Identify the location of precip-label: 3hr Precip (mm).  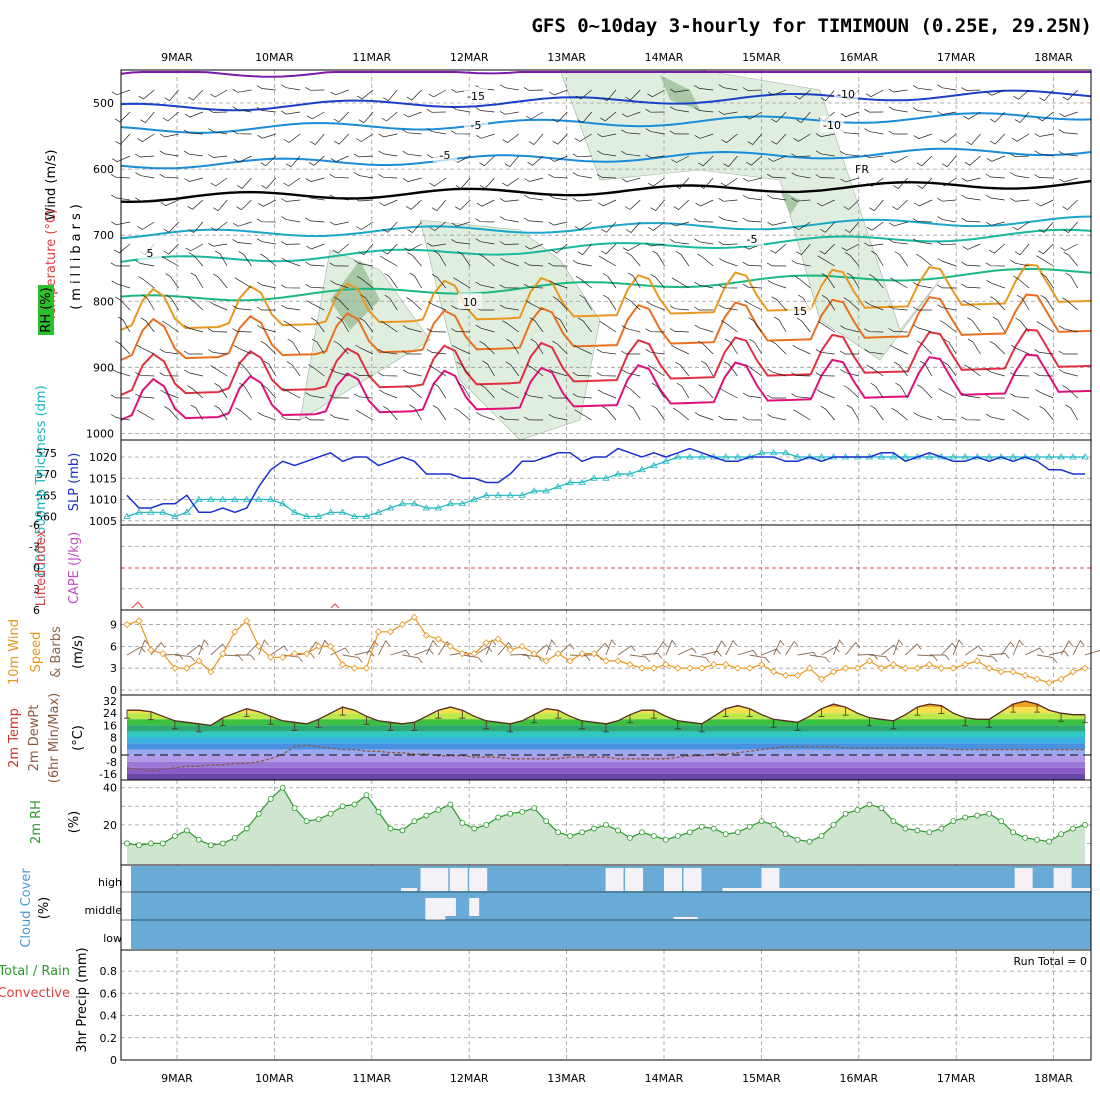
(82, 999).